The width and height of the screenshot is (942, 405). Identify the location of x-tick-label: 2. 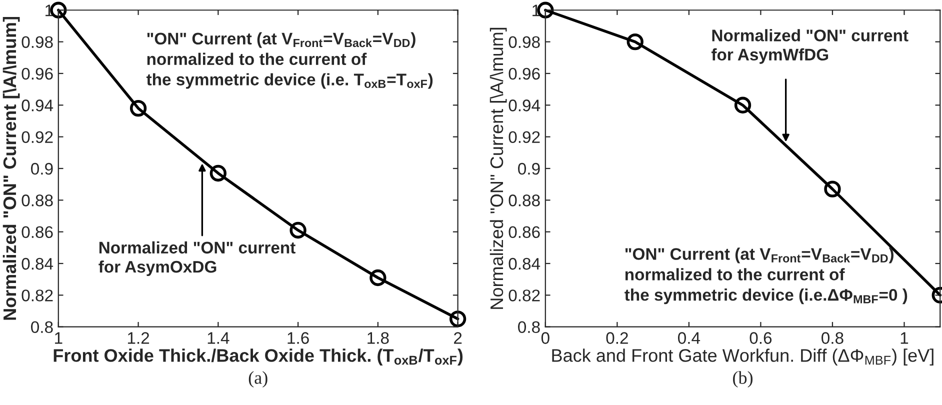
(458, 338).